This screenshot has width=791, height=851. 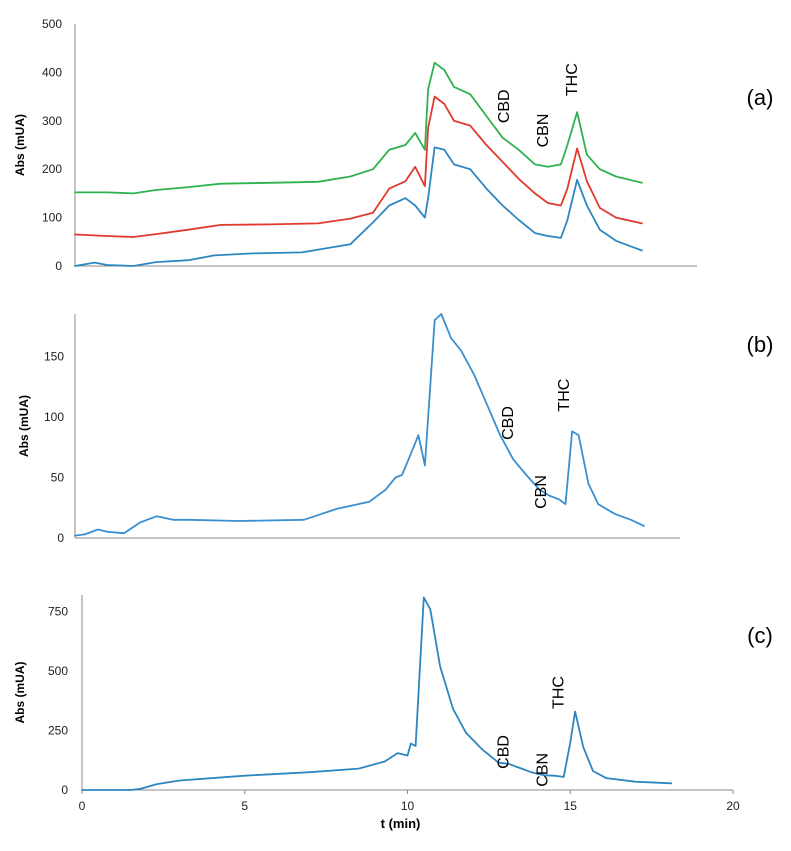 I want to click on y-tick-label: 400, so click(x=52, y=72).